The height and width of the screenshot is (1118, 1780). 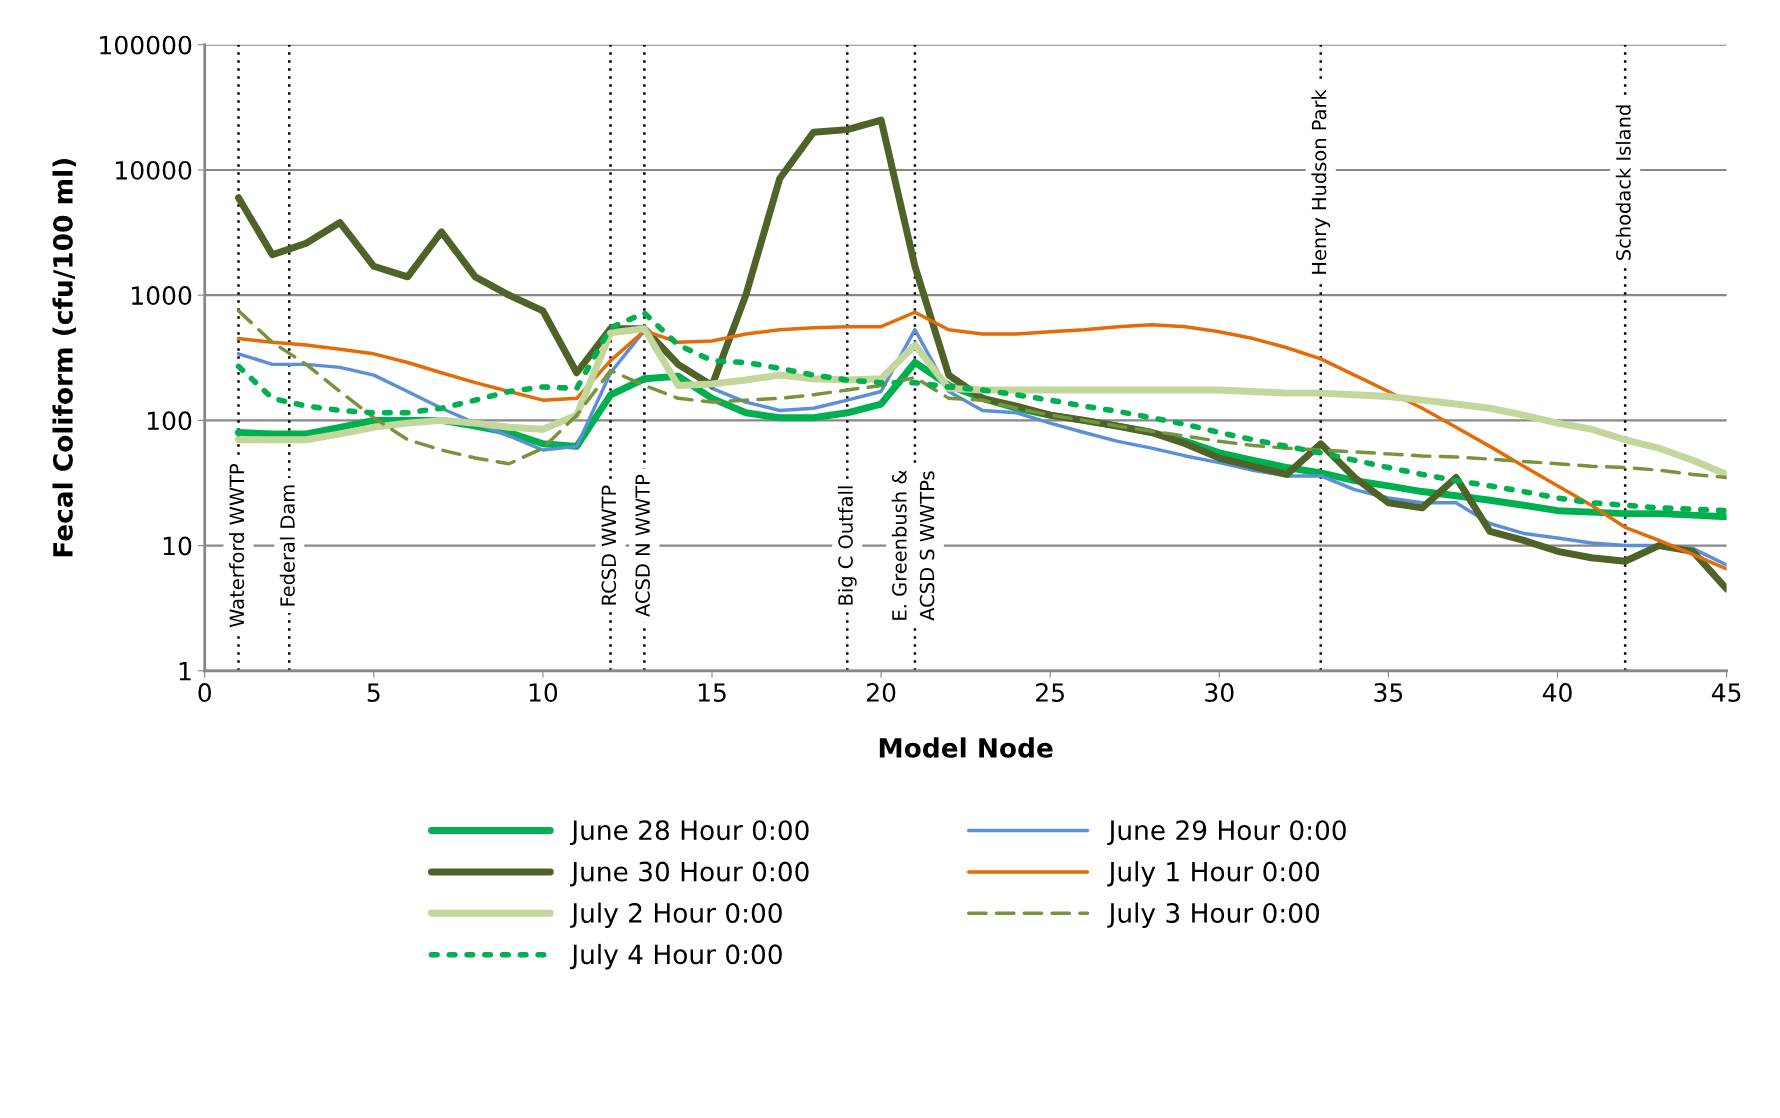 What do you see at coordinates (847, 545) in the screenshot?
I see `ref-line-label: Big C Outfall` at bounding box center [847, 545].